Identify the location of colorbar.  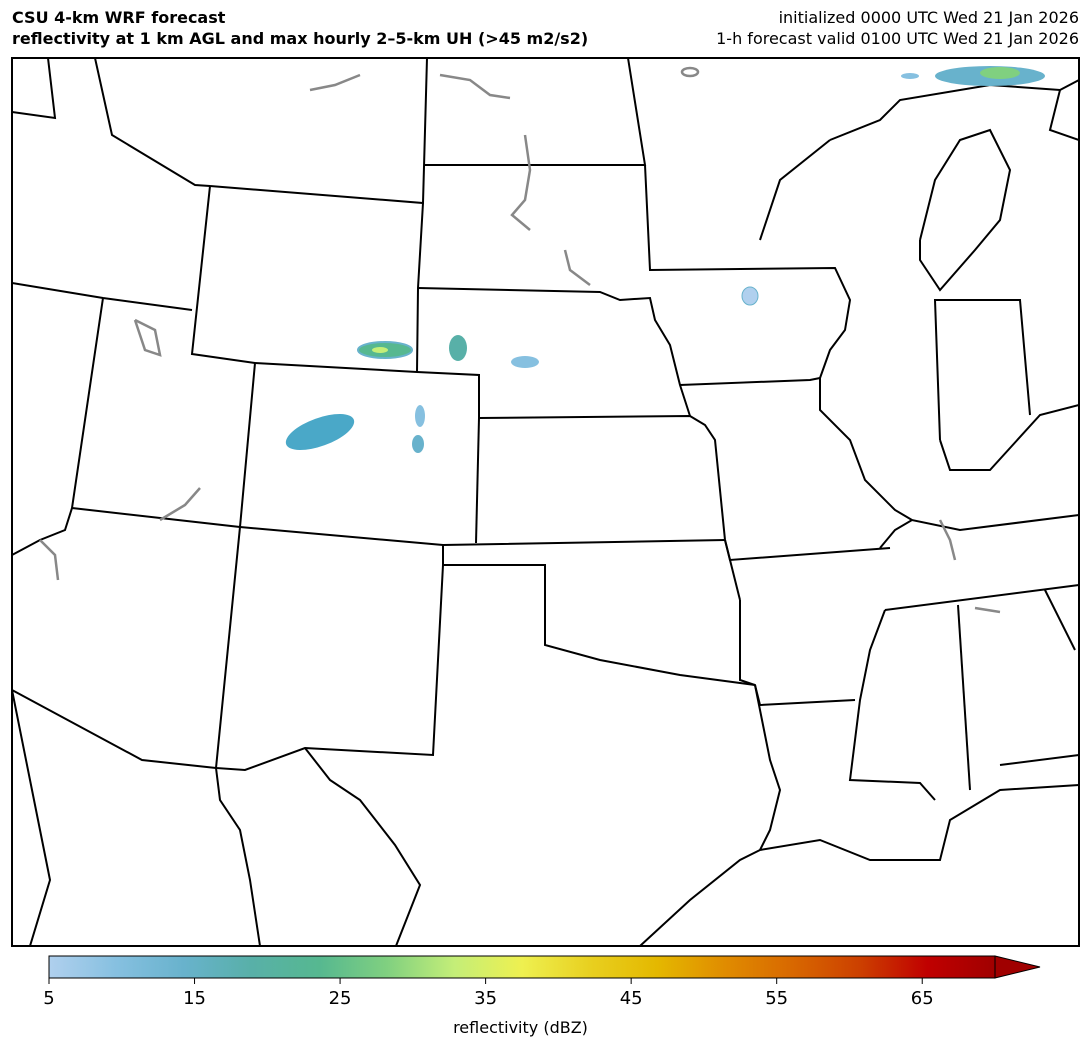
(544, 969).